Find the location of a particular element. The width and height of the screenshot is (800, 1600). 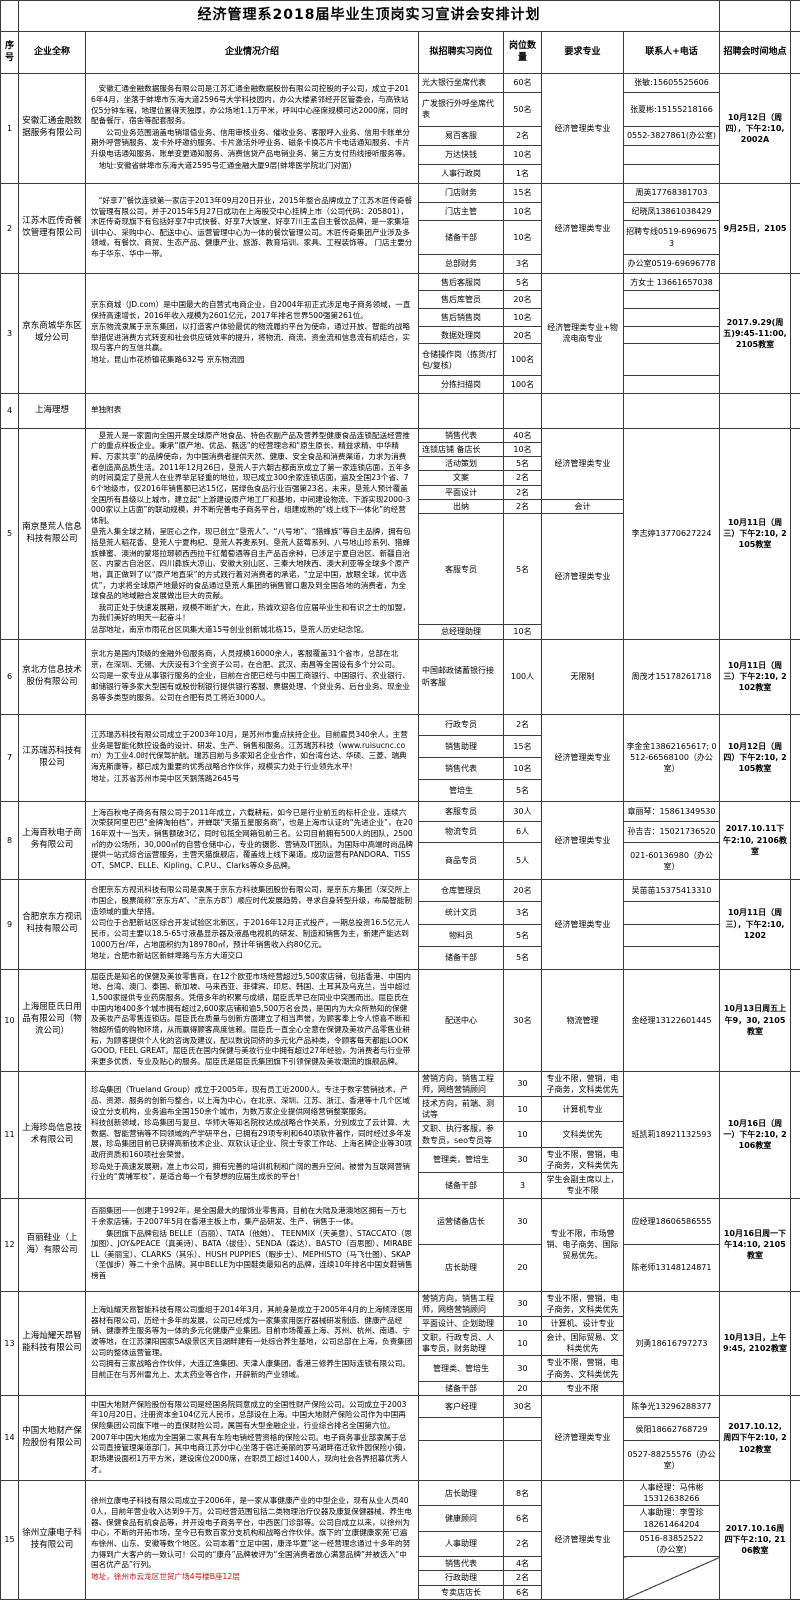

column-header-edge is located at coordinates (795, 52).